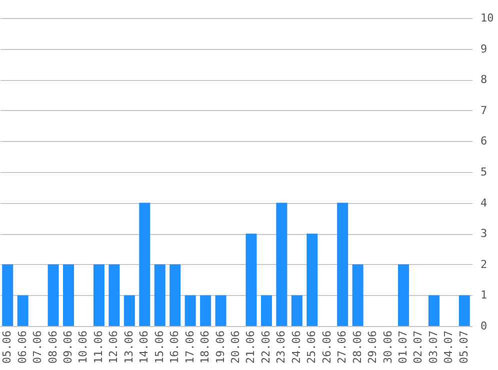 This screenshot has width=498, height=370. What do you see at coordinates (7, 347) in the screenshot?
I see `x-tick-label: 05.06` at bounding box center [7, 347].